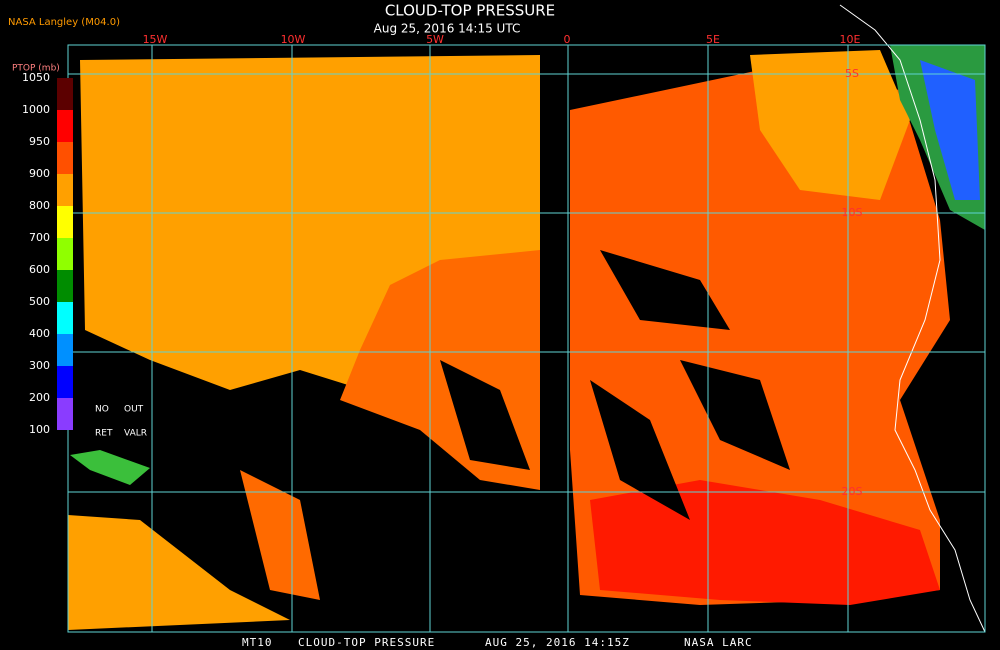 The width and height of the screenshot is (1000, 650). Describe the element at coordinates (104, 434) in the screenshot. I see `legend-note: RET` at that location.